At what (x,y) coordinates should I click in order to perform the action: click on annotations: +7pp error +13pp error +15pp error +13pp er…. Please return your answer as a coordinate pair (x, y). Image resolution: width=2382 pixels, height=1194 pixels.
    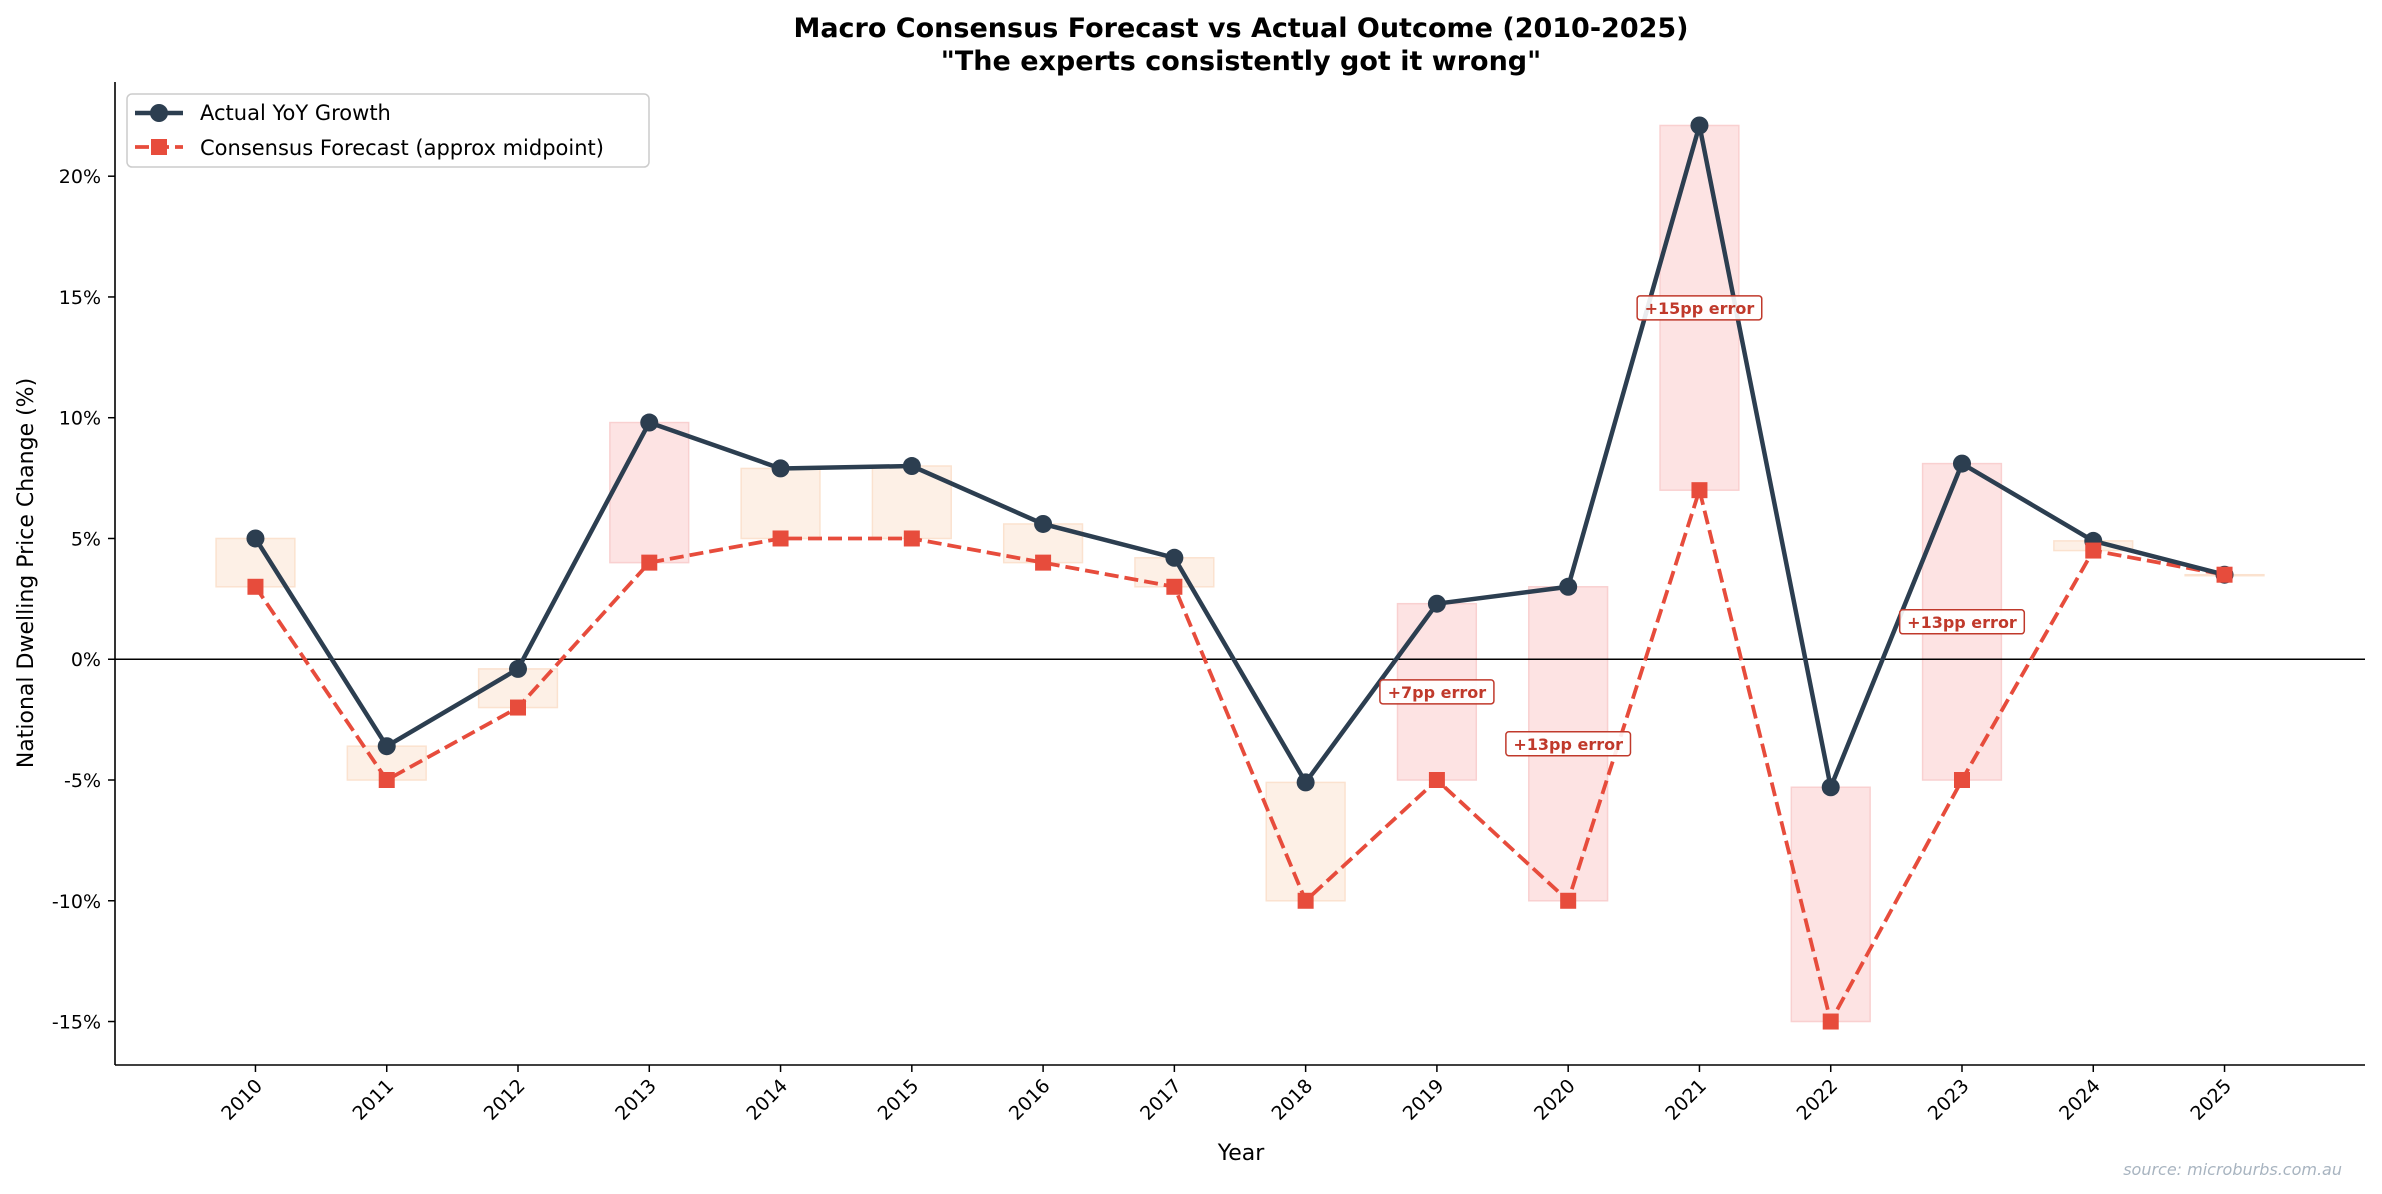
    Looking at the image, I should click on (1702, 526).